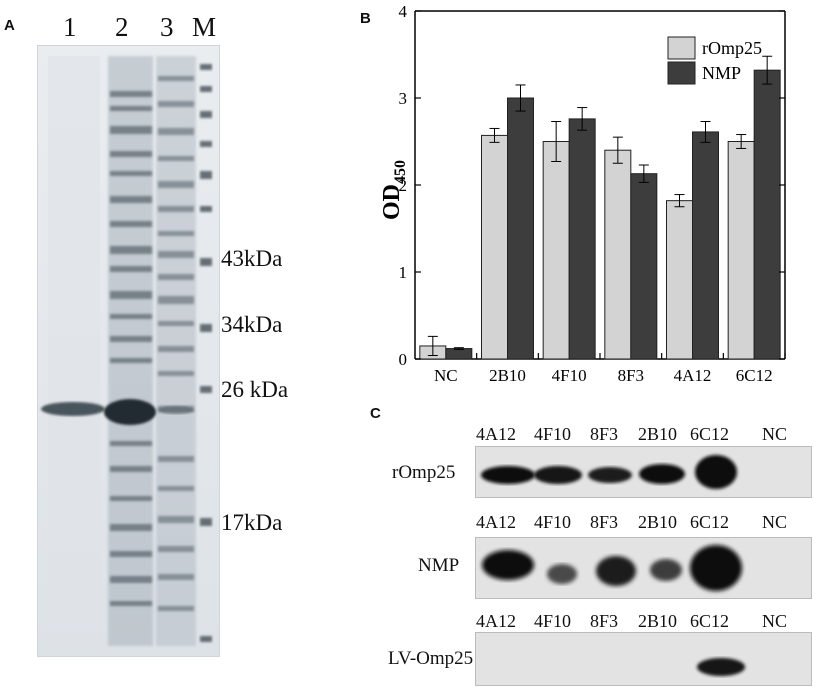 Image resolution: width=829 pixels, height=690 pixels. I want to click on panel-b-letter: B, so click(365, 18).